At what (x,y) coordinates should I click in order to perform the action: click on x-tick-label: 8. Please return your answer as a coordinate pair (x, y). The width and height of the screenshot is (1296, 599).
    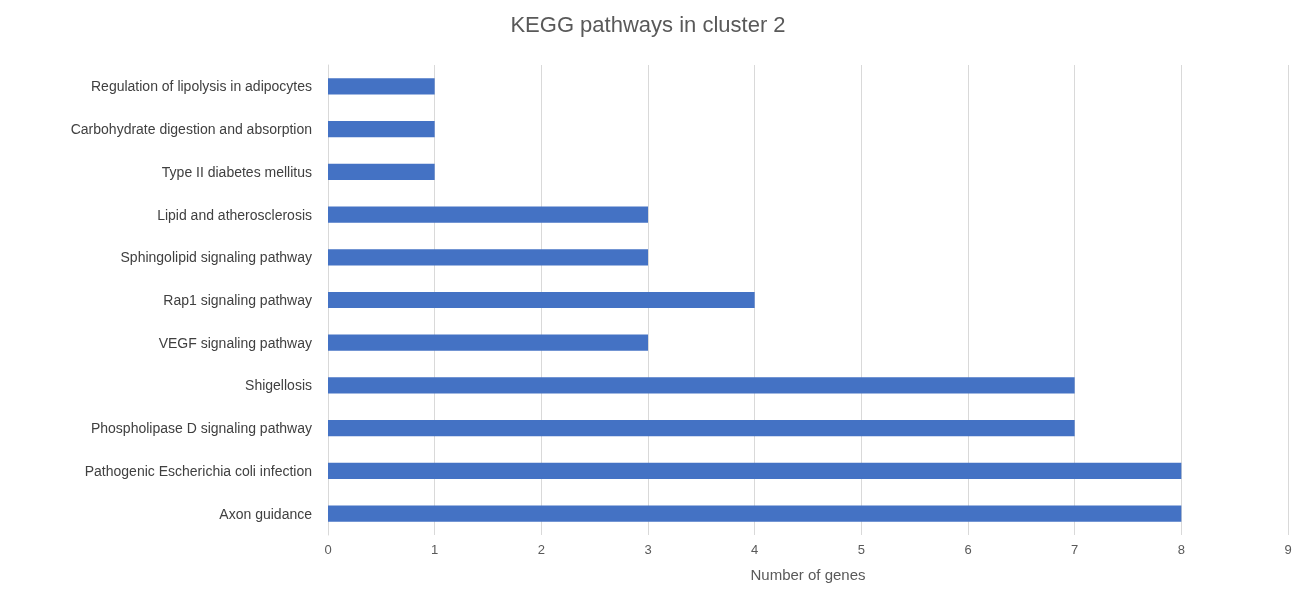
    Looking at the image, I should click on (1181, 549).